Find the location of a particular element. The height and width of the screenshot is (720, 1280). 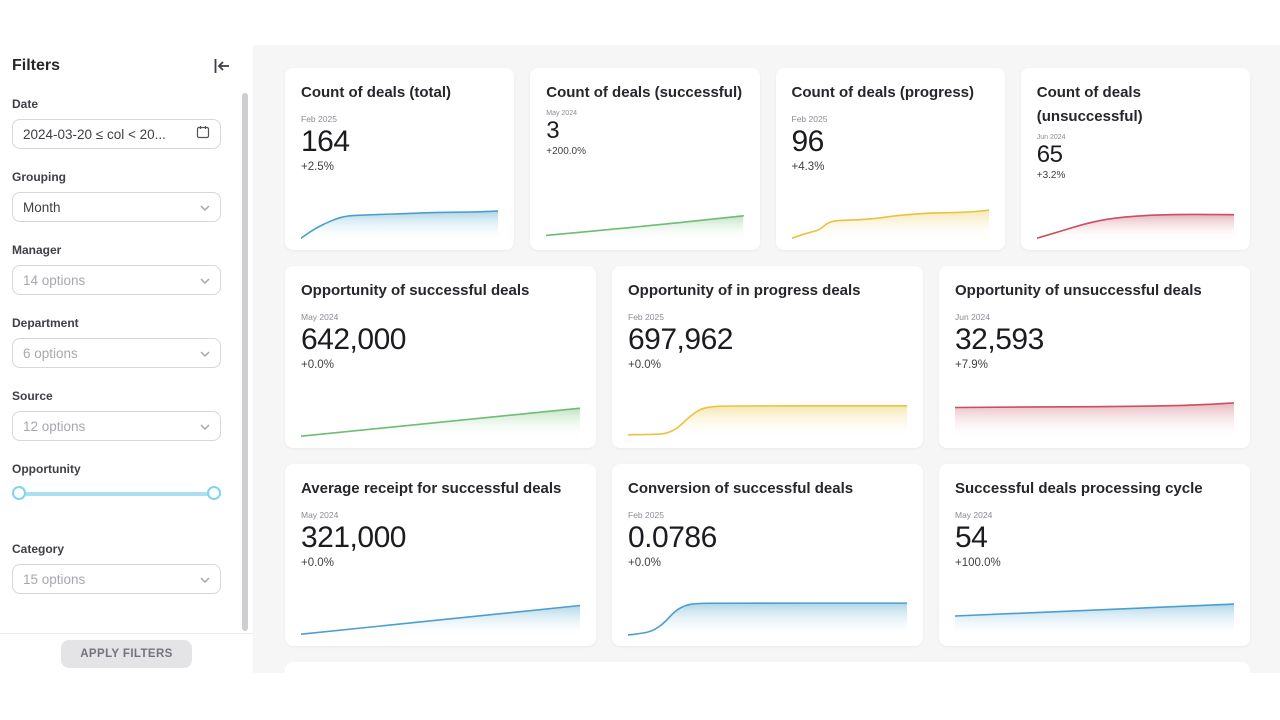

kpi-card-title: Count of deals (progress) is located at coordinates (883, 92).